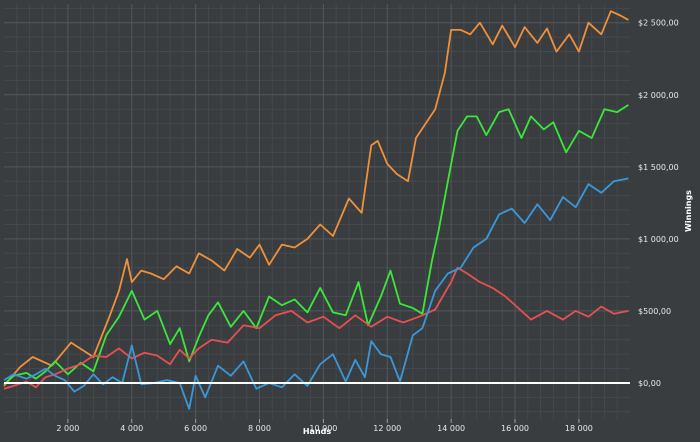  I want to click on x-tick-label: 4 000, so click(131, 428).